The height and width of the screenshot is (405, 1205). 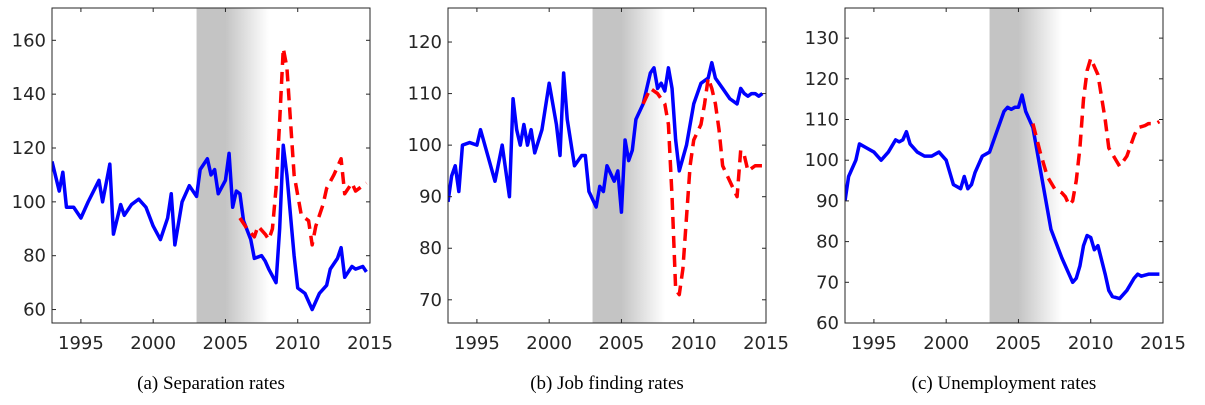 I want to click on y-tick-label: 160, so click(x=29, y=40).